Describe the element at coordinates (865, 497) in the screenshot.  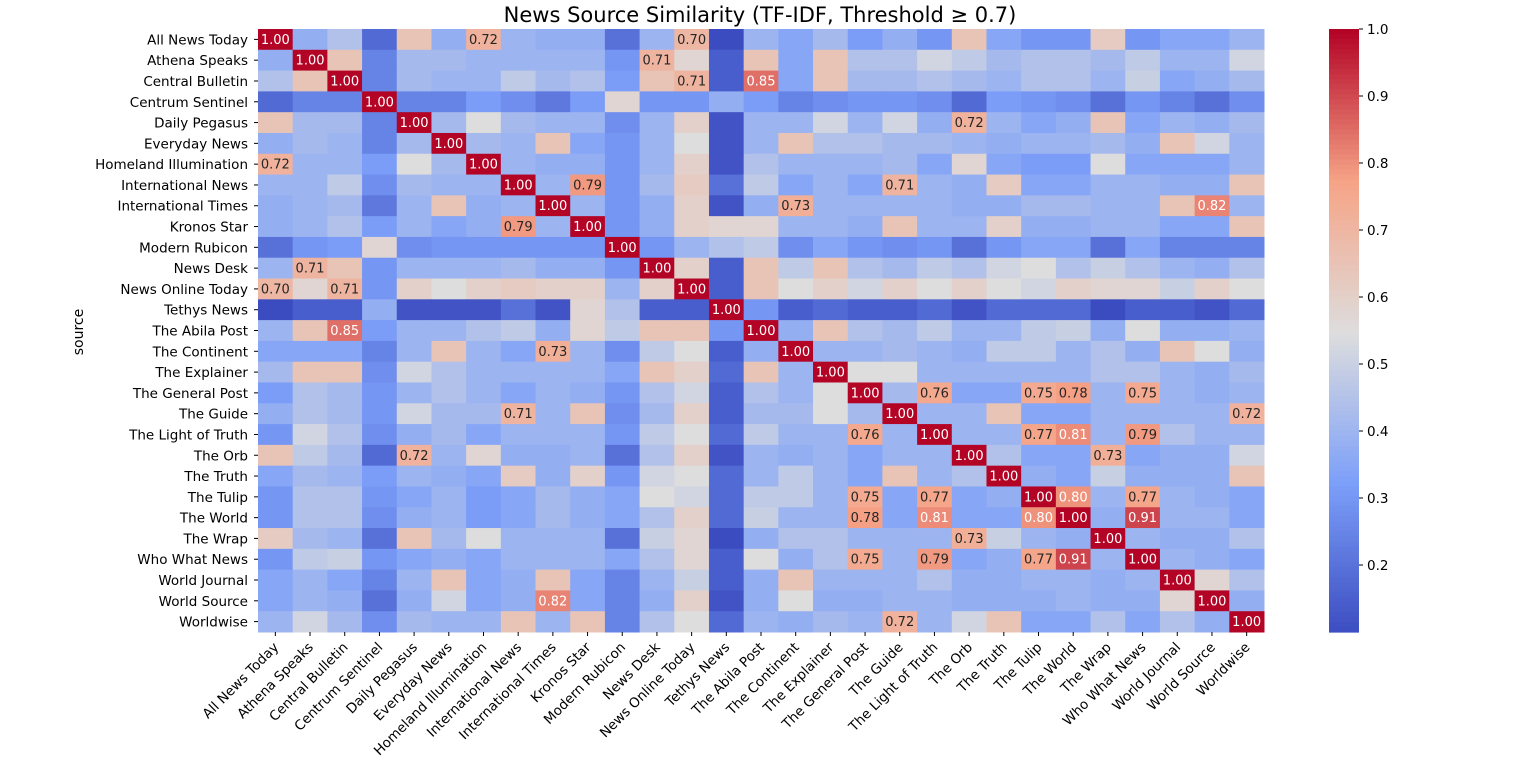
I see `cell-value-label: 0.75` at that location.